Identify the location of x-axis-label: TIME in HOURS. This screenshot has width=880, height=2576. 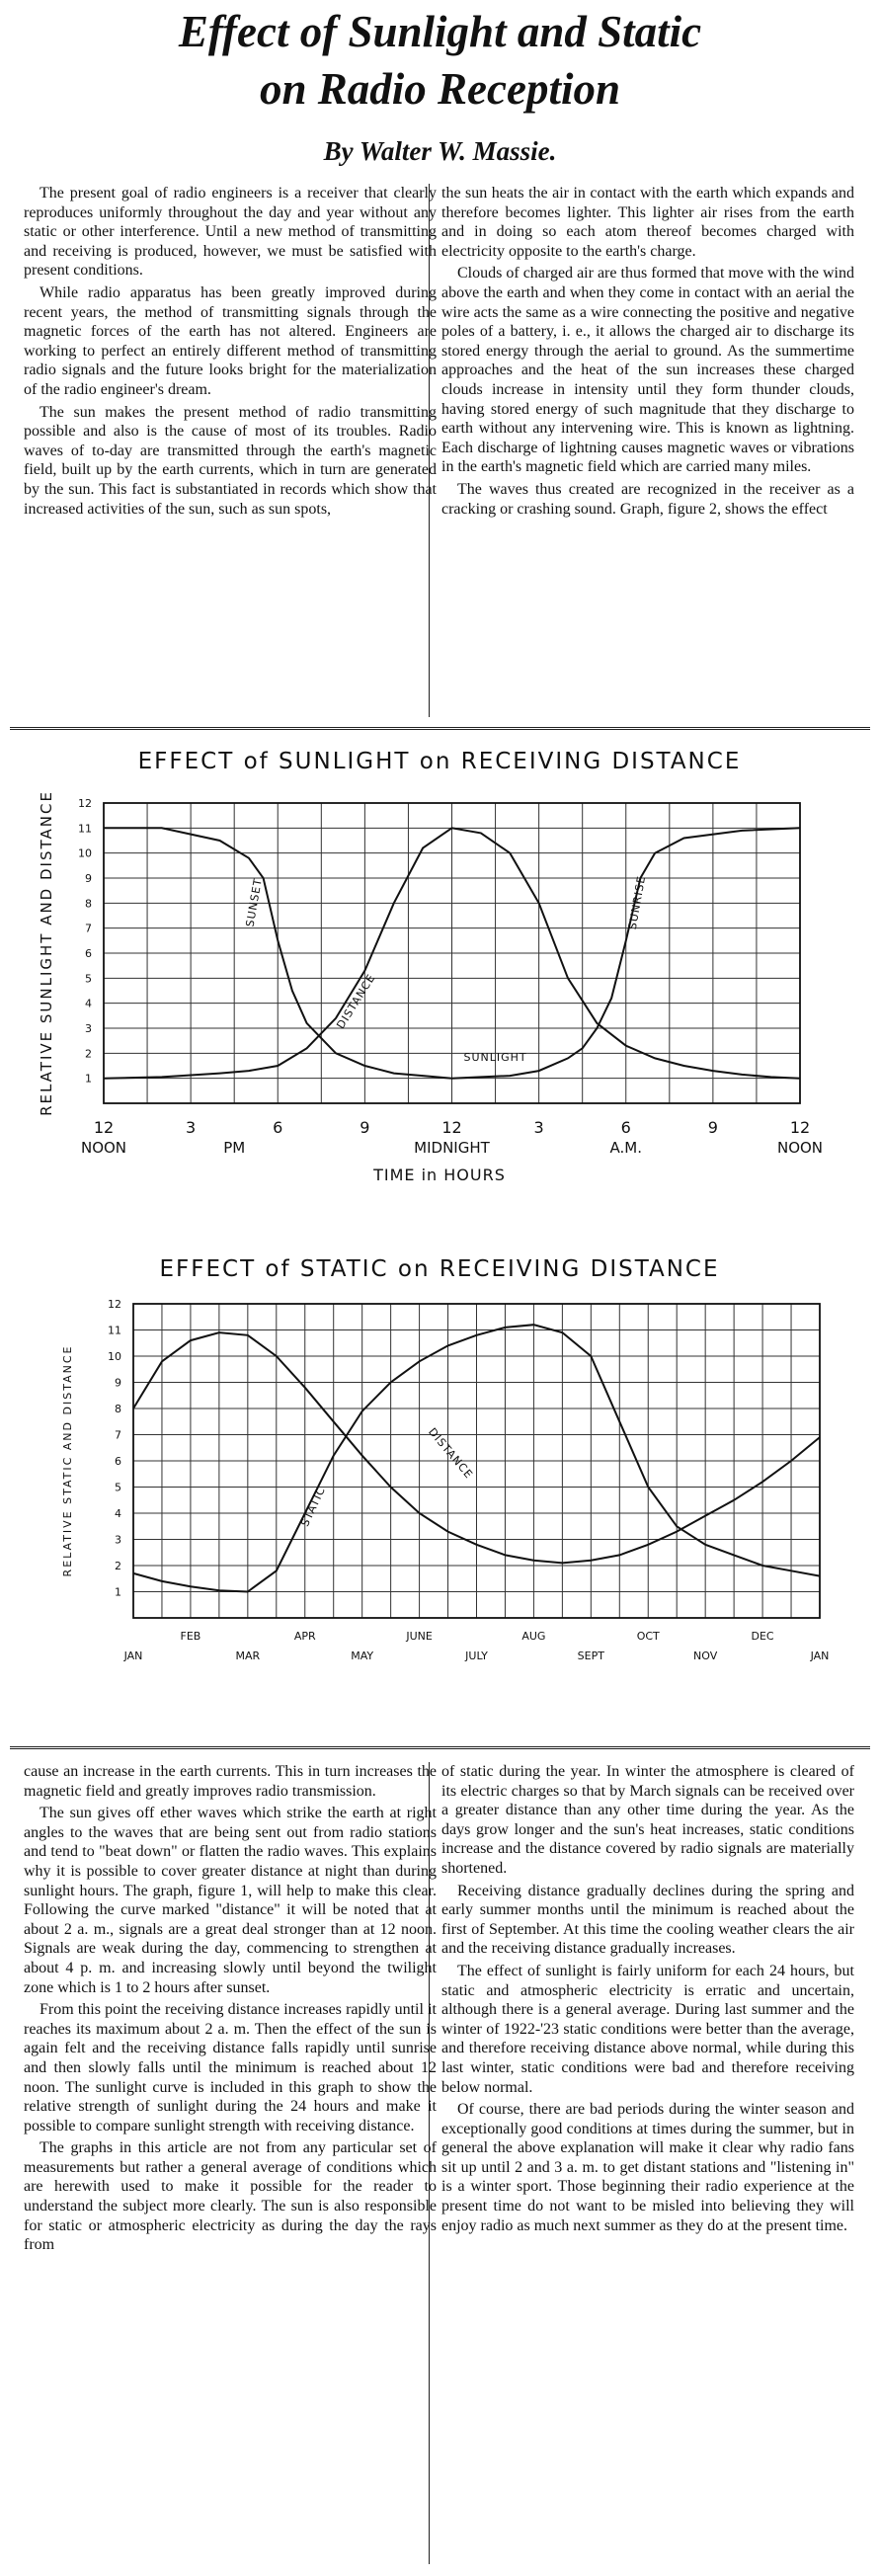
(439, 1175).